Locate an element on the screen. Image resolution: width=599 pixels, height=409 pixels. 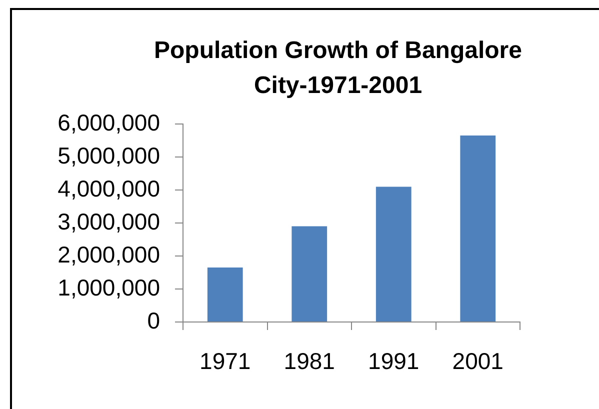
y-tick-label: 6,000,000 is located at coordinates (109, 122).